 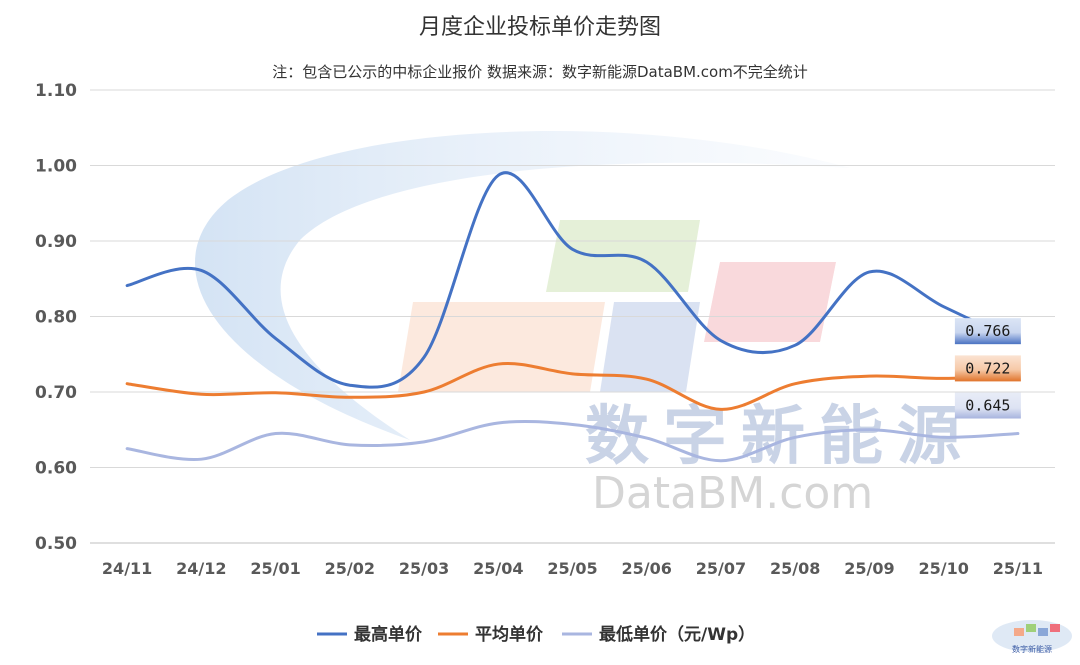 What do you see at coordinates (540, 72) in the screenshot?
I see `chart-subtitle: 注：包含已公示的中标企业报价 数据来源：数字新能源DataBM.com不完全统计` at bounding box center [540, 72].